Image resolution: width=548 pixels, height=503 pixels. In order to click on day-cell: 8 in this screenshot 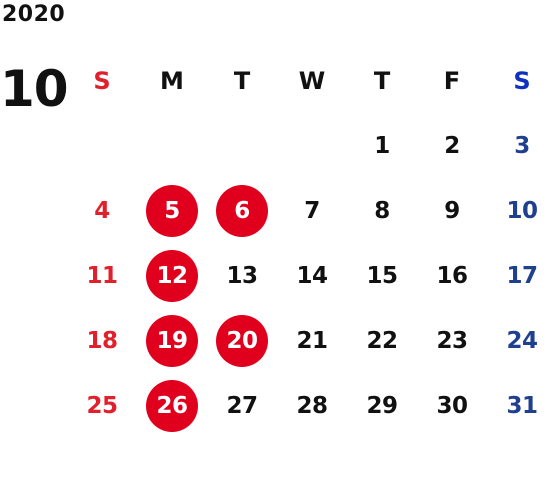, I will do `click(382, 210)`.